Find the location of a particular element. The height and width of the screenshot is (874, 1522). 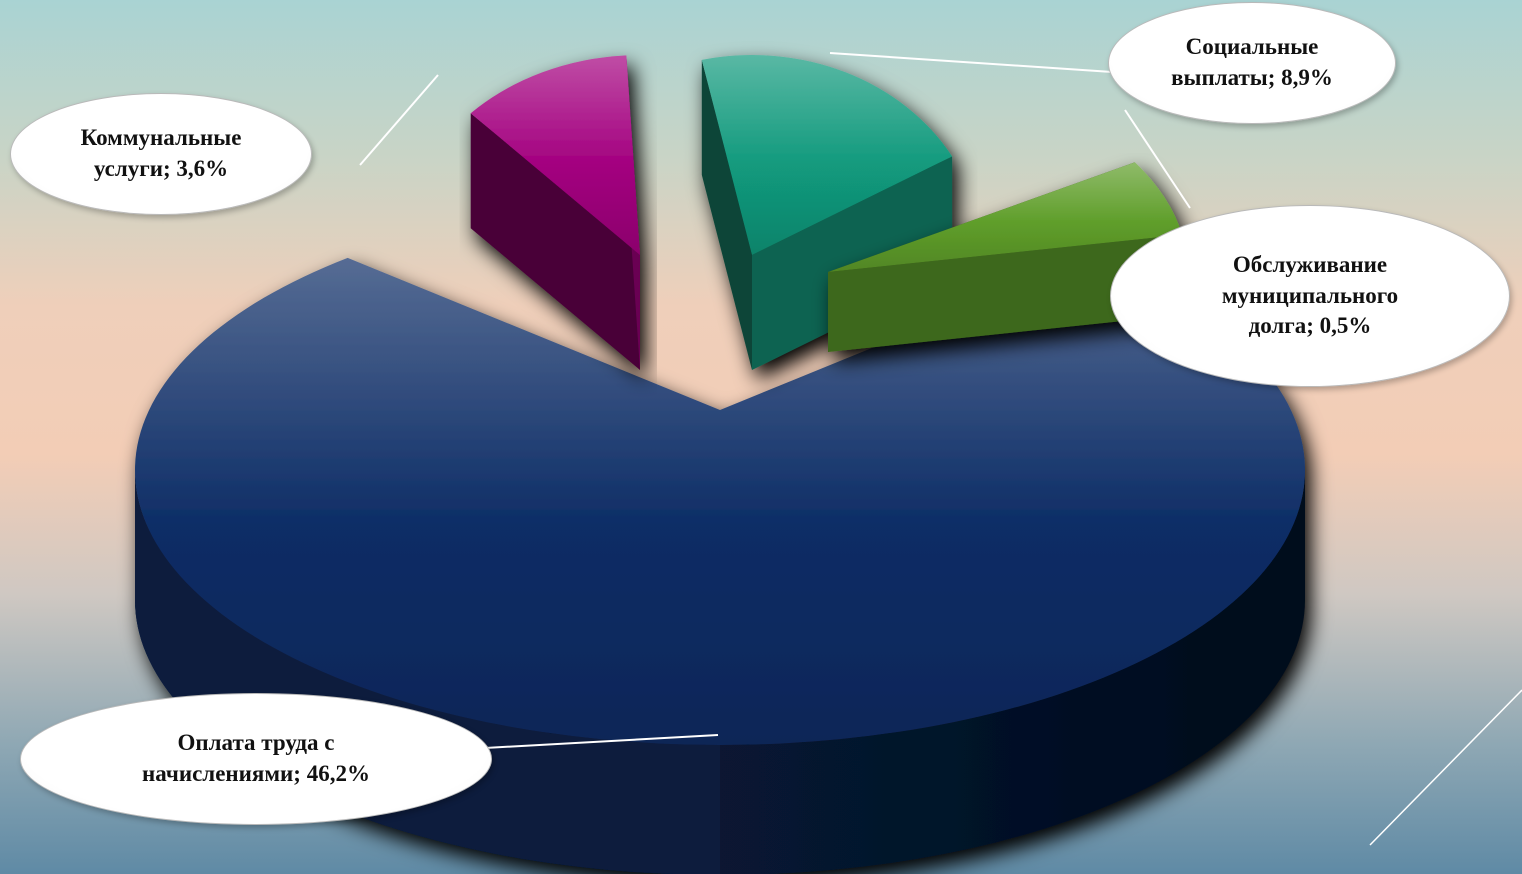

slice-communal-wall-left is located at coordinates (555, 241).